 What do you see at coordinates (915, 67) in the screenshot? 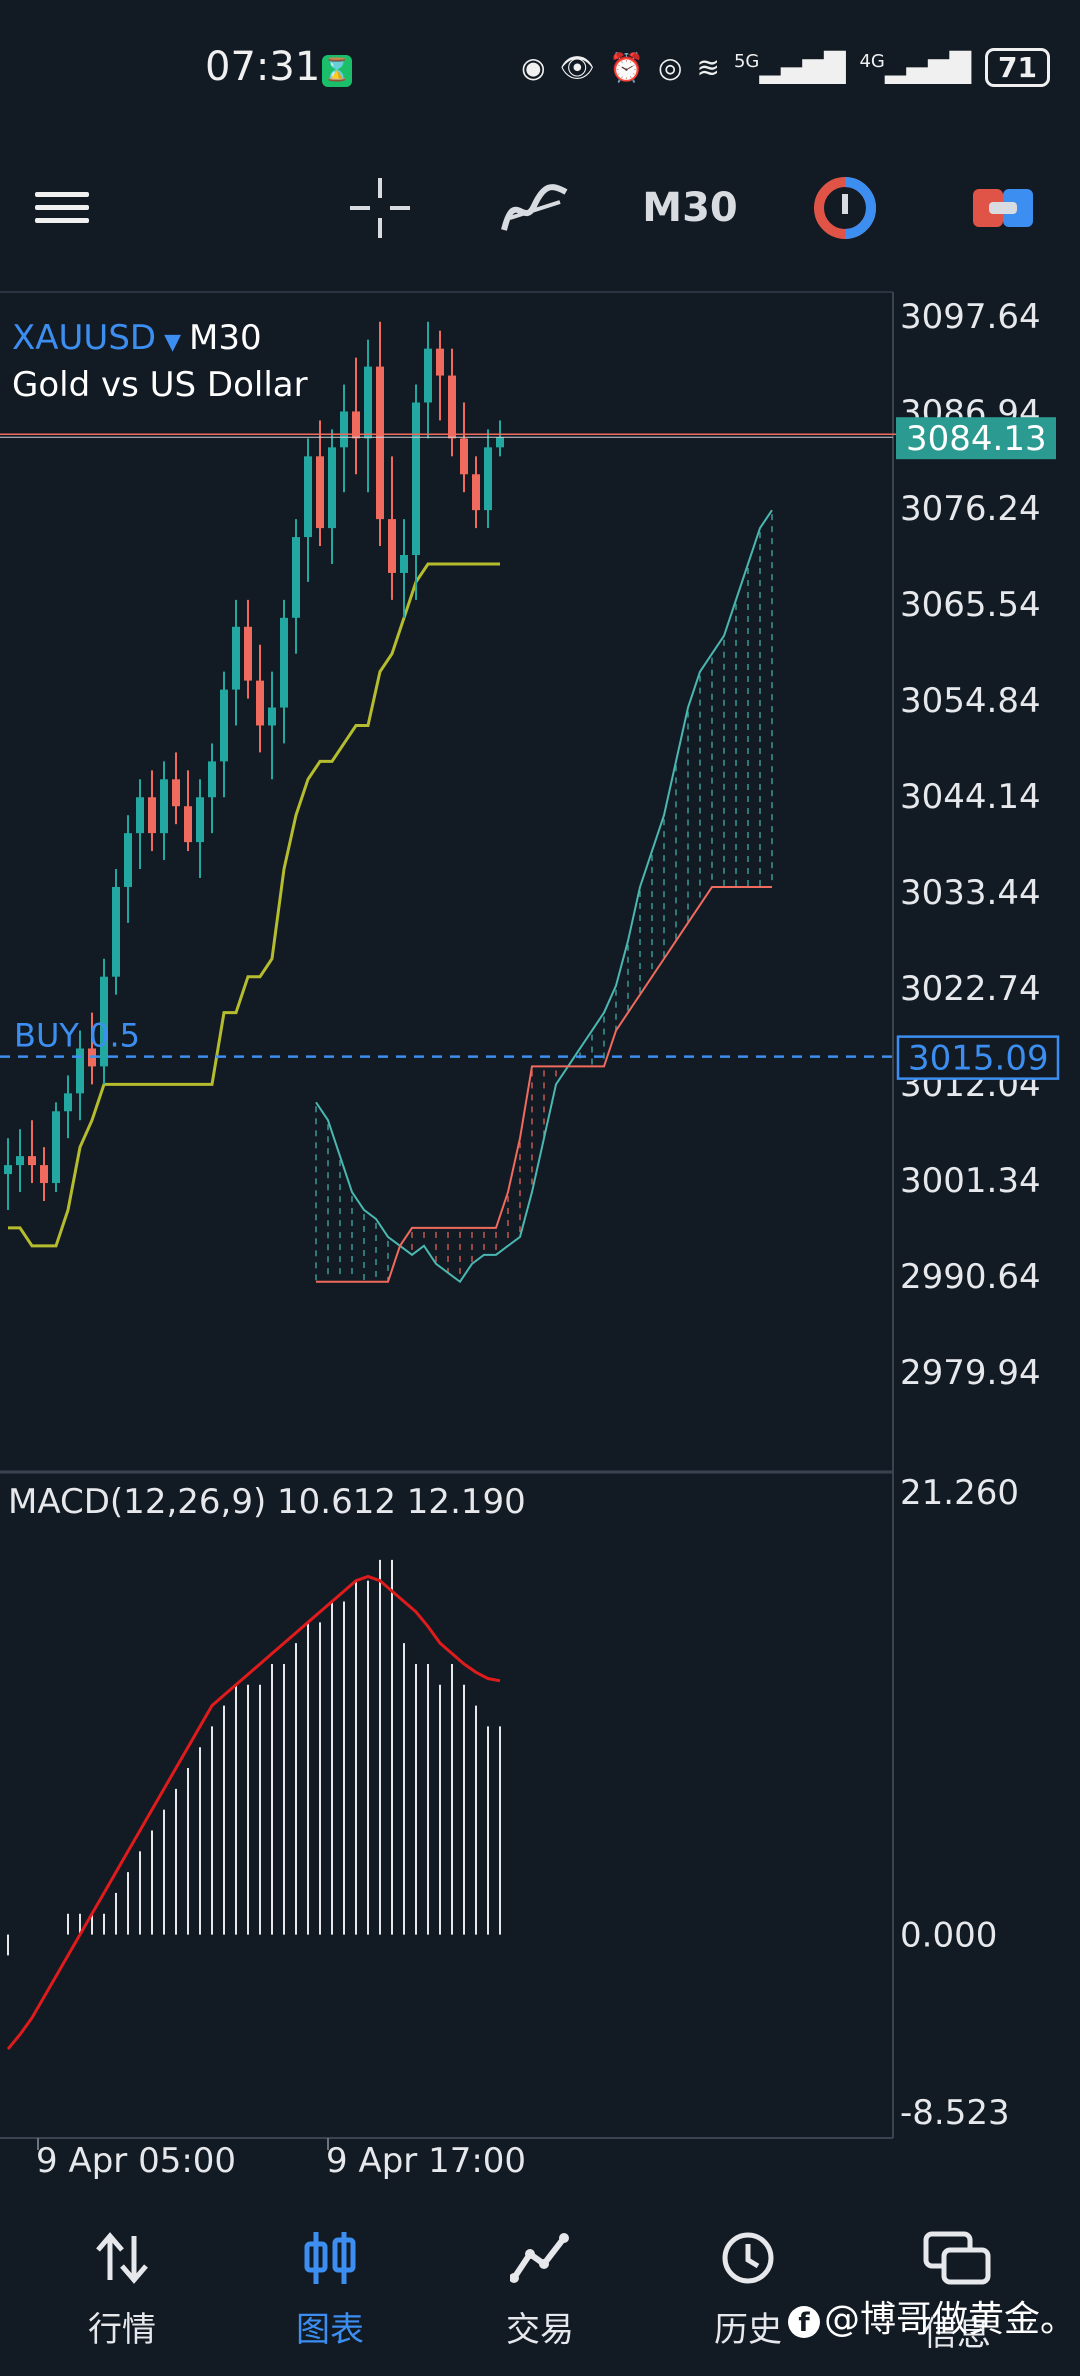
I see `4g-signal-icon: 4G▂▄▆█` at bounding box center [915, 67].